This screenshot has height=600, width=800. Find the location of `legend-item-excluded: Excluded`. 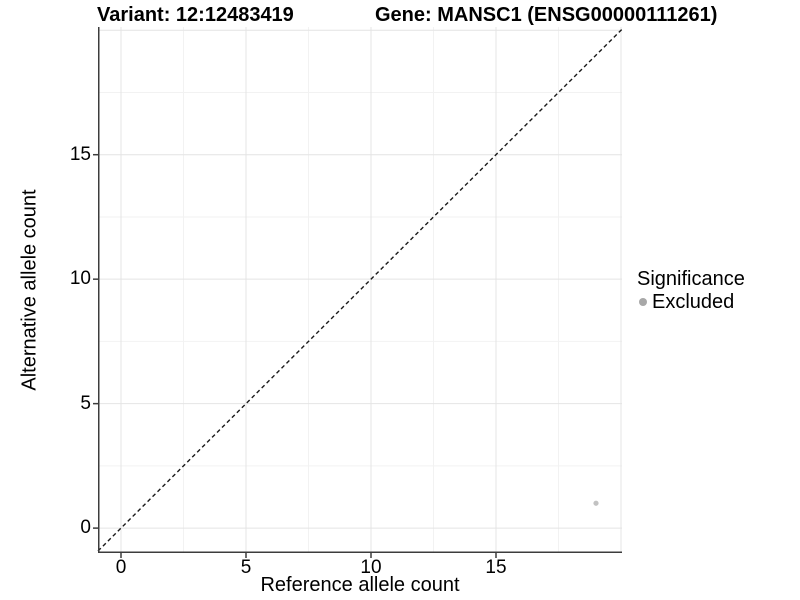

legend-item-excluded: Excluded is located at coordinates (691, 302).